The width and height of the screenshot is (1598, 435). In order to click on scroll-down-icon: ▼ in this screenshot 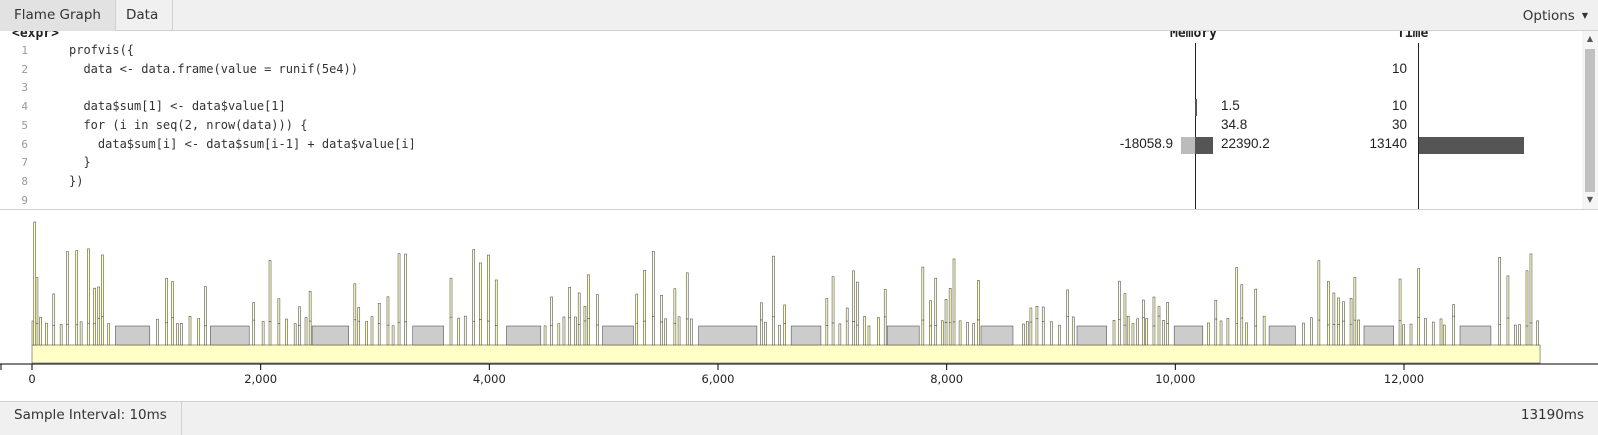, I will do `click(1590, 199)`.